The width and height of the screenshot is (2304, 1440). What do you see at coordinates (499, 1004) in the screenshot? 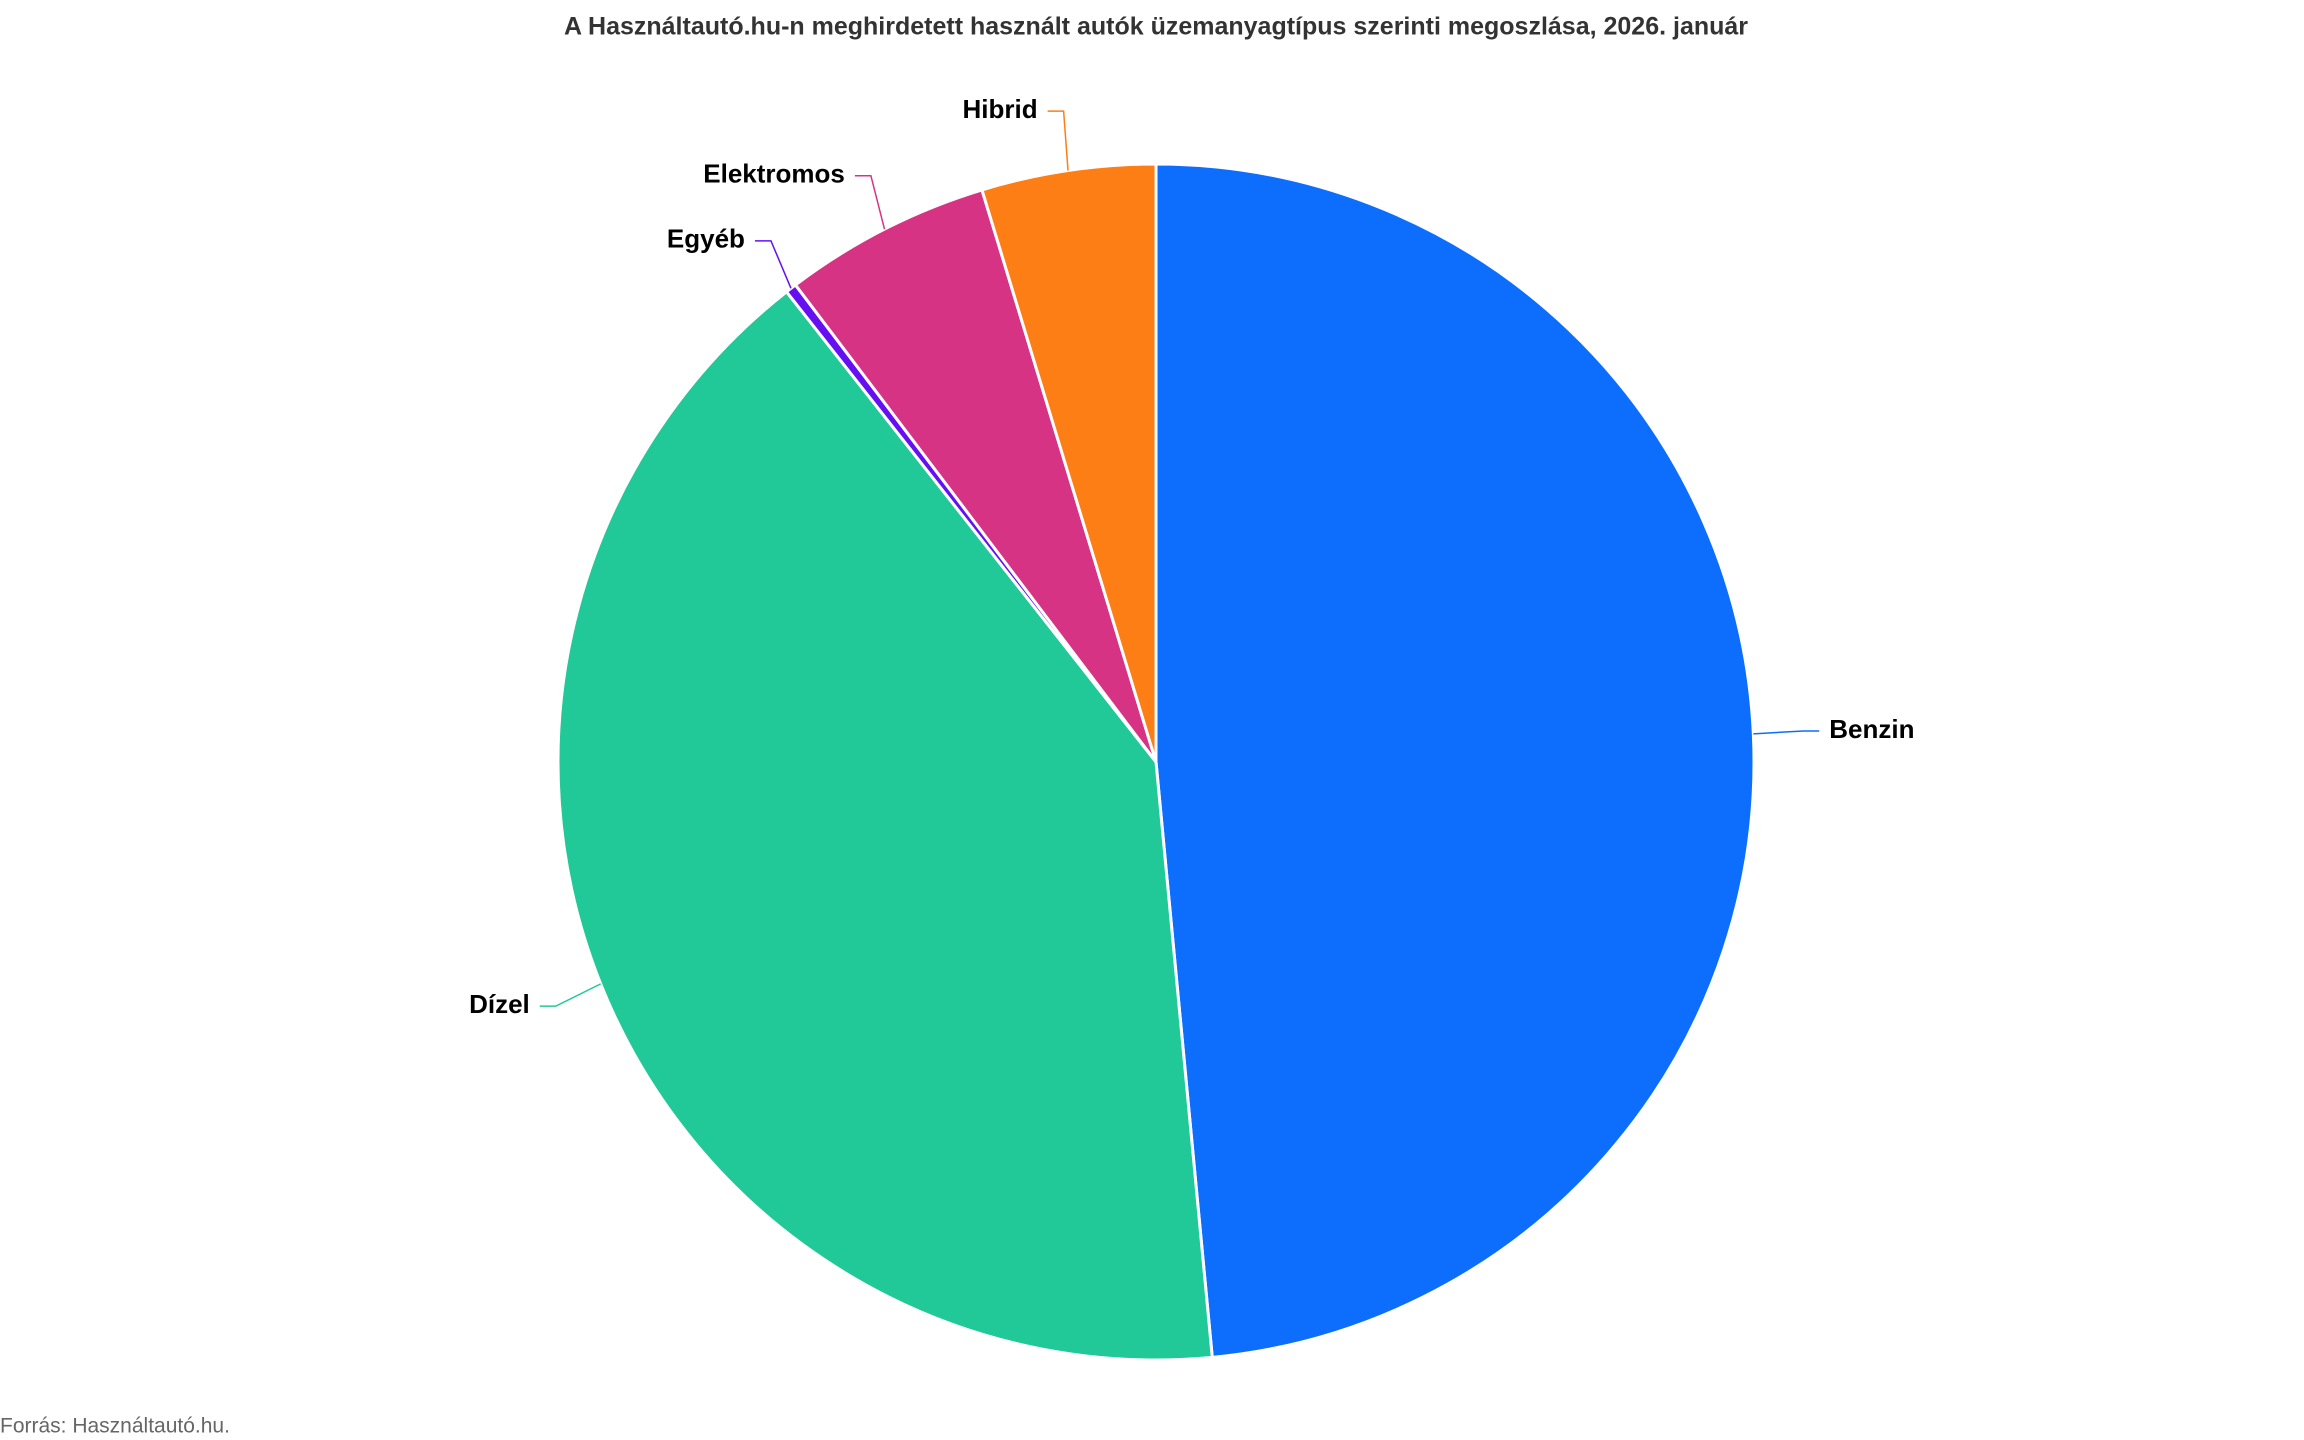
I see `slice-label: Dízel` at bounding box center [499, 1004].